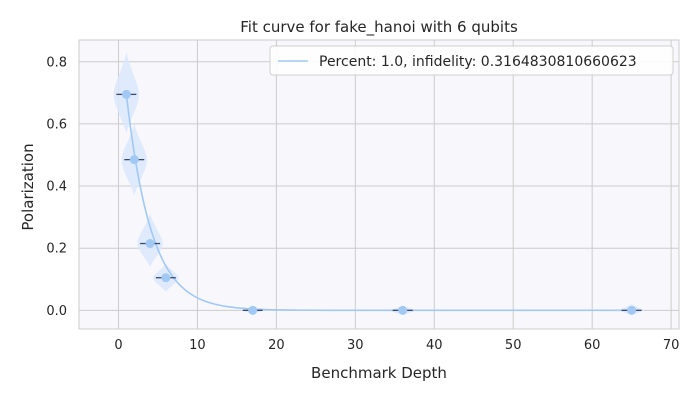  I want to click on y-tick-label: 0.8, so click(56, 62).